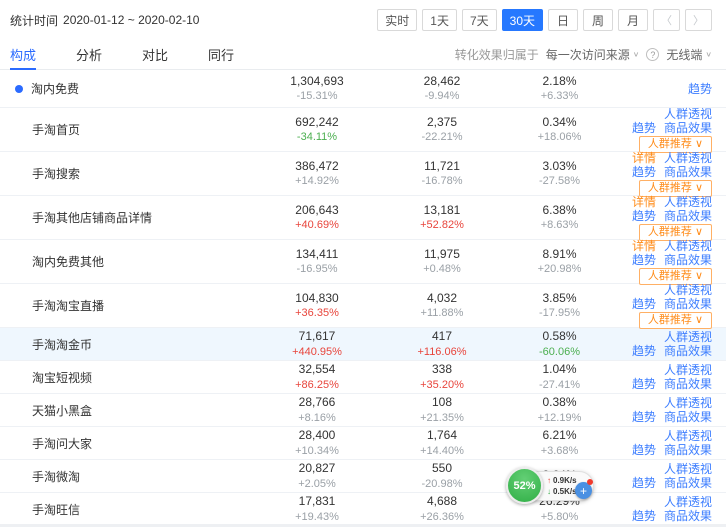 This screenshot has height=527, width=726. What do you see at coordinates (442, 137) in the screenshot?
I see `buyers-change: -22.21%` at bounding box center [442, 137].